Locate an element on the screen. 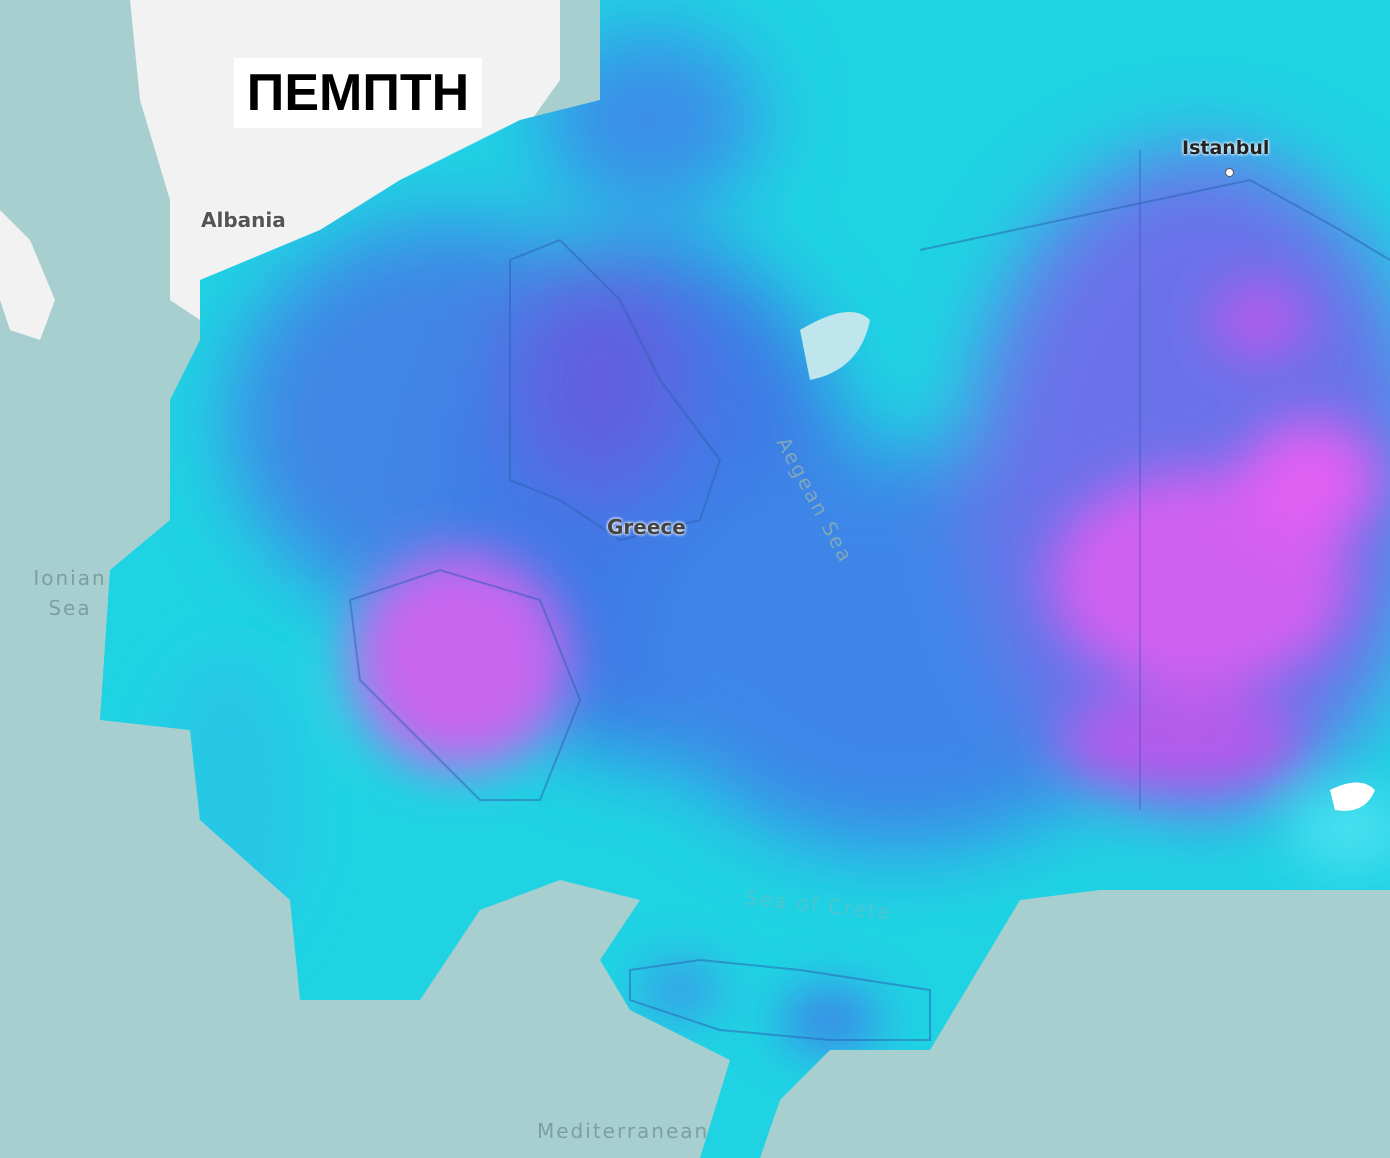 The image size is (1390, 1158). label-istanbul: Istanbul is located at coordinates (1226, 148).